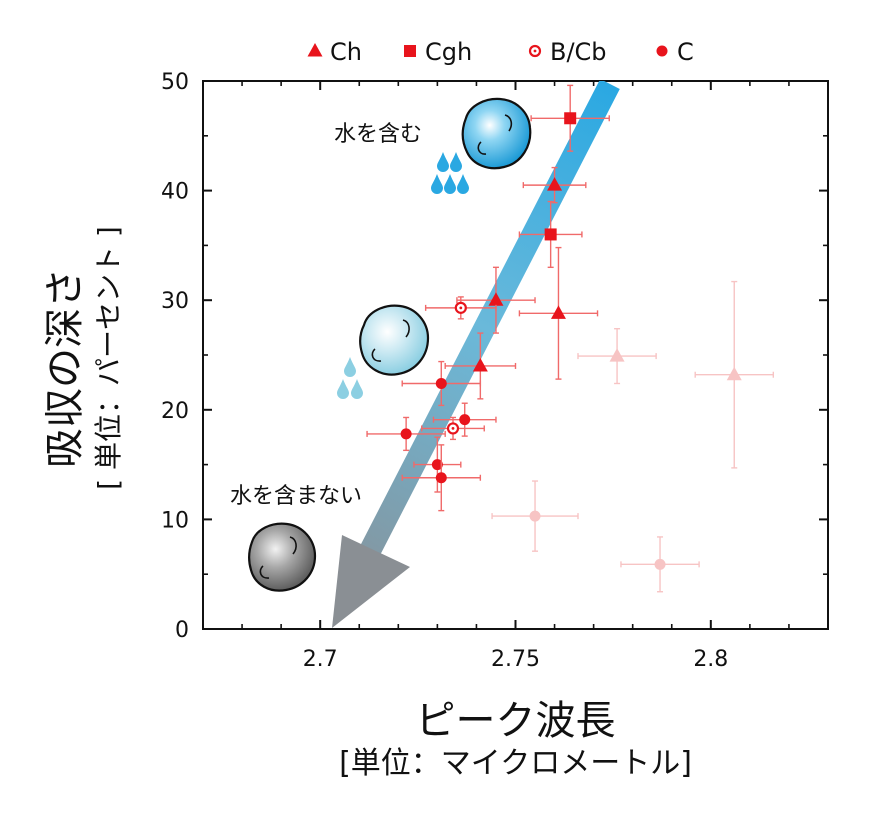 The width and height of the screenshot is (883, 824). What do you see at coordinates (410, 51) in the screenshot?
I see `legend-marker-cgh` at bounding box center [410, 51].